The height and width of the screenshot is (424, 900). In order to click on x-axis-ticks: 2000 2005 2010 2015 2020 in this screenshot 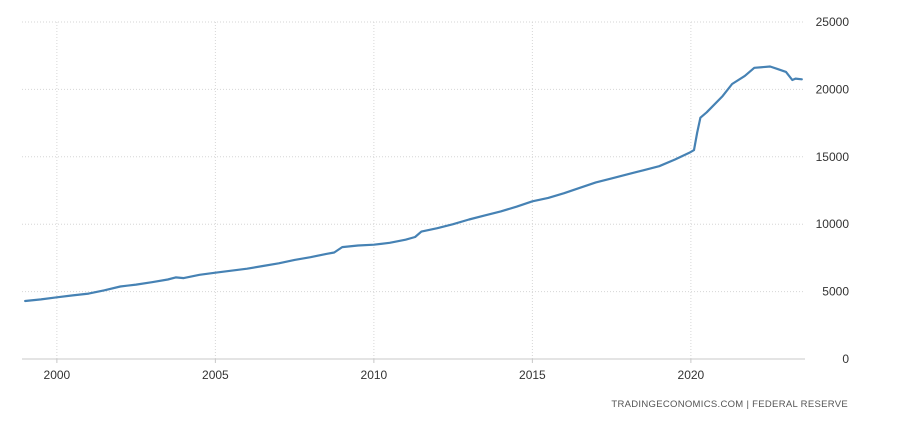, I will do `click(374, 370)`.